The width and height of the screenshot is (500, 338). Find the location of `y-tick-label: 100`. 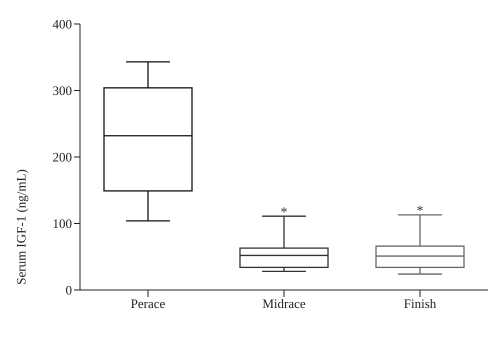

y-tick-label: 100 is located at coordinates (62, 224).